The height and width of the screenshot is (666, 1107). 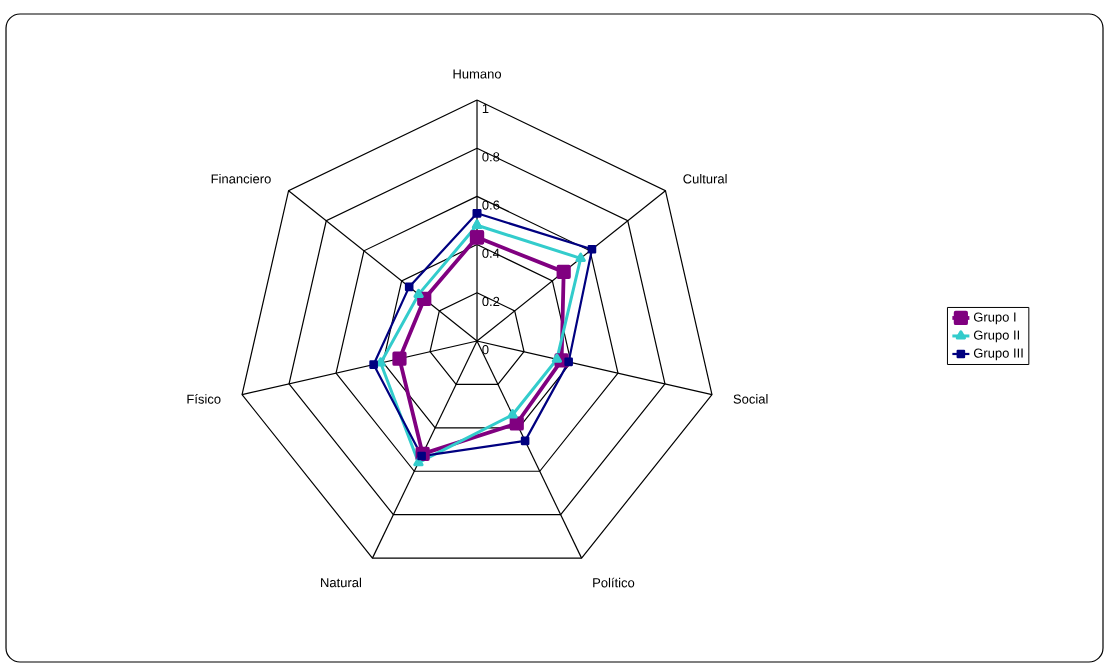 What do you see at coordinates (241, 178) in the screenshot?
I see `spoke-label: Financiero` at bounding box center [241, 178].